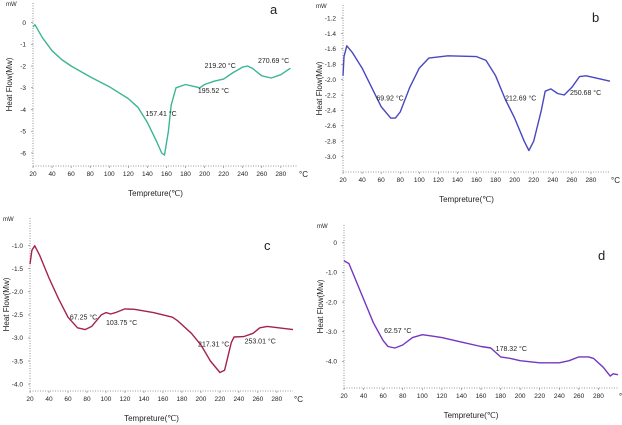  What do you see at coordinates (520, 98) in the screenshot?
I see `peak-annotation: 212.69 °C` at bounding box center [520, 98].